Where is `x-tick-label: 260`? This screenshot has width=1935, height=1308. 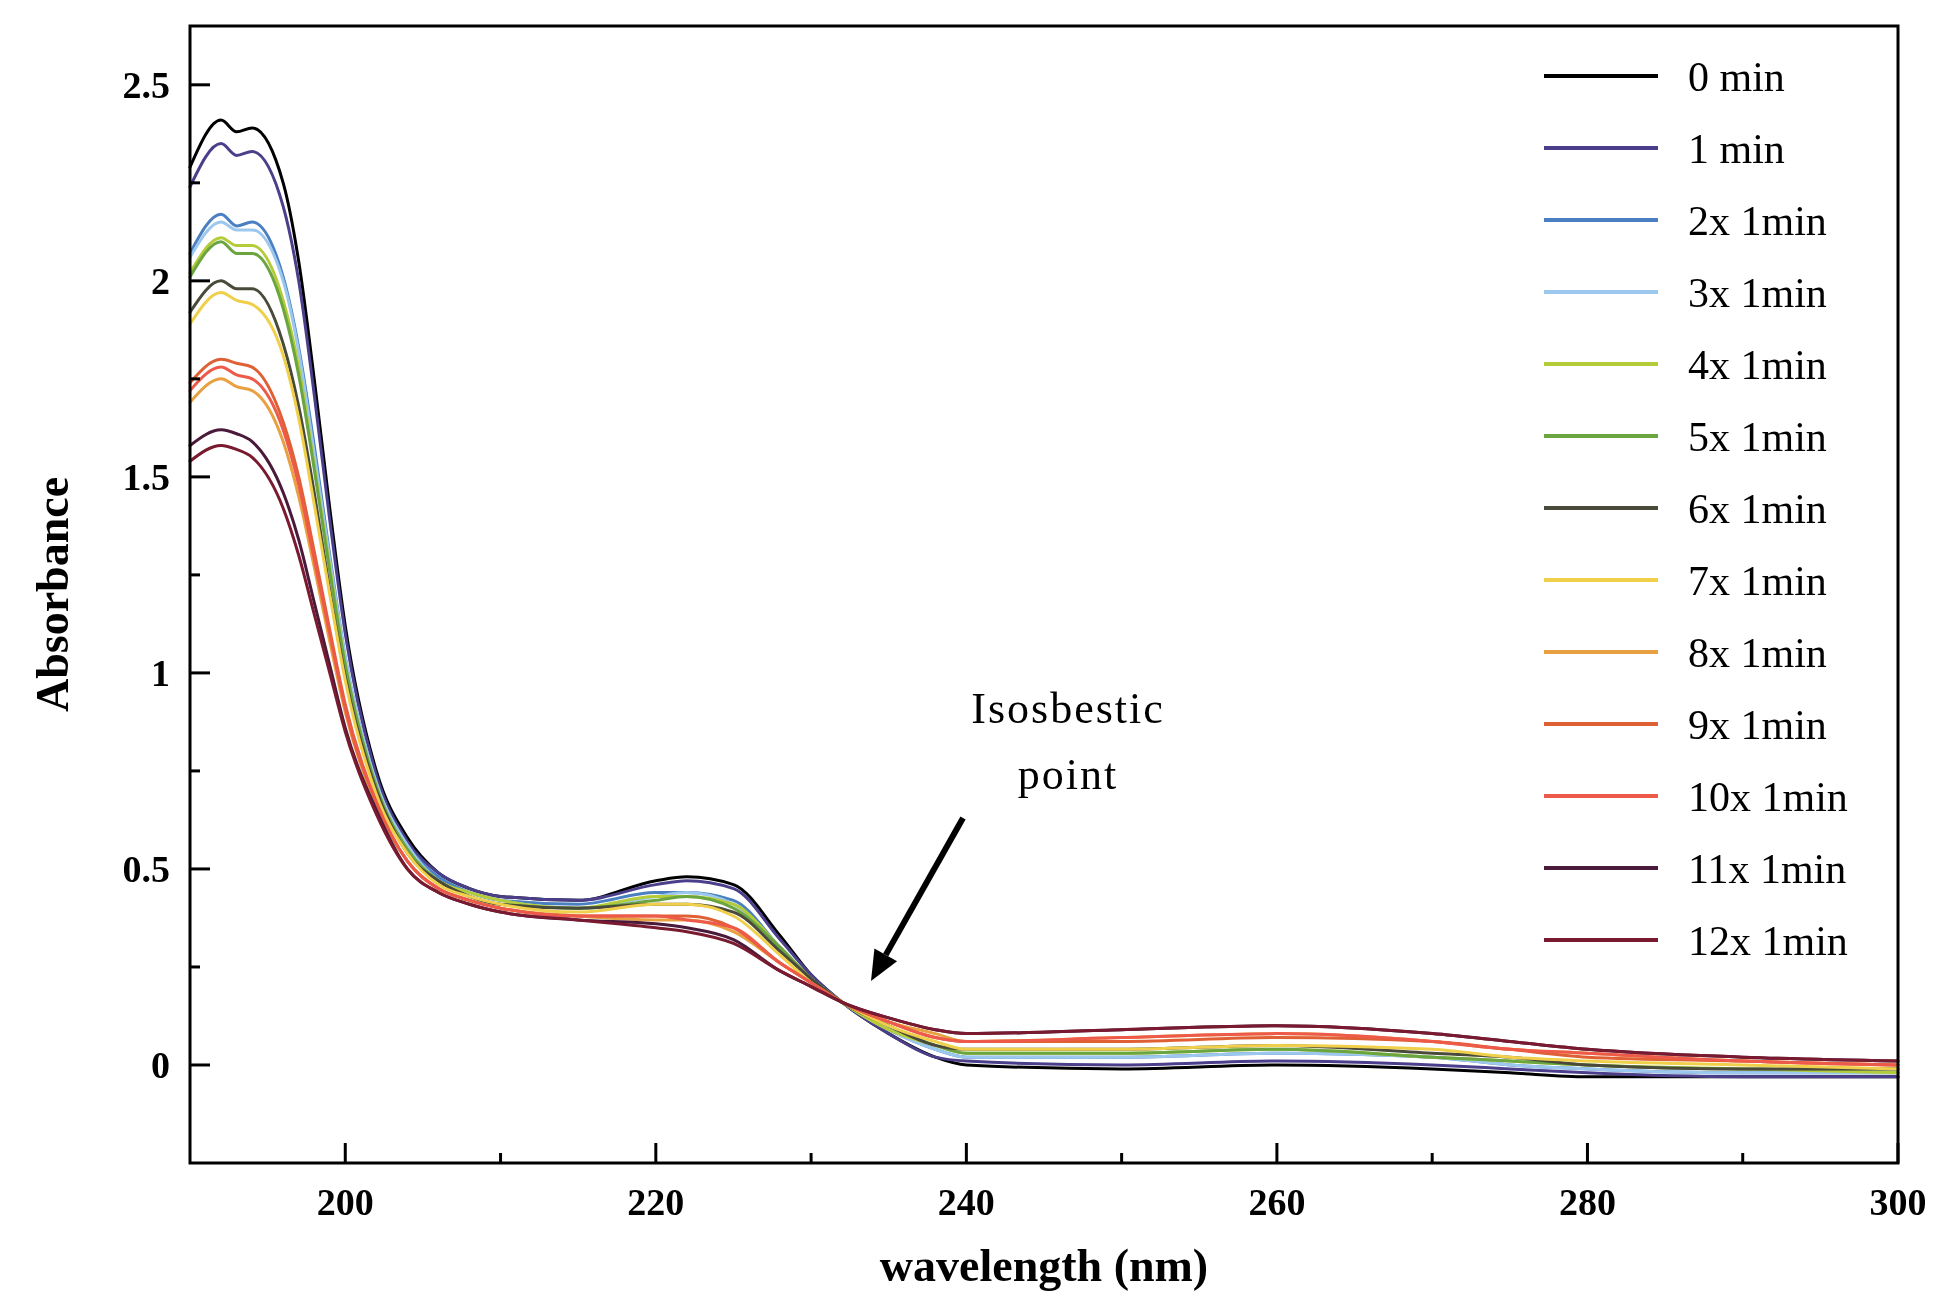 x-tick-label: 260 is located at coordinates (1277, 1202).